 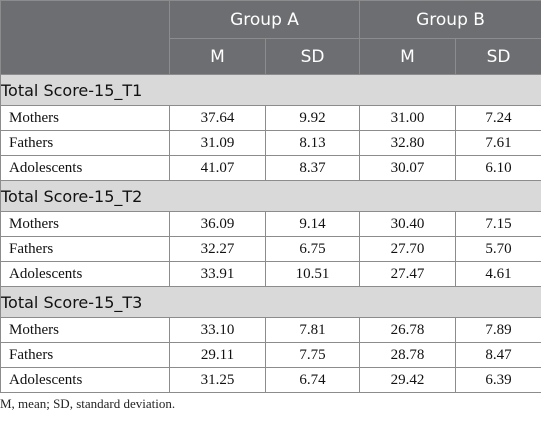 I want to click on table-row: Mothers 33.10 7.81 26.78 7.89, so click(x=270, y=330).